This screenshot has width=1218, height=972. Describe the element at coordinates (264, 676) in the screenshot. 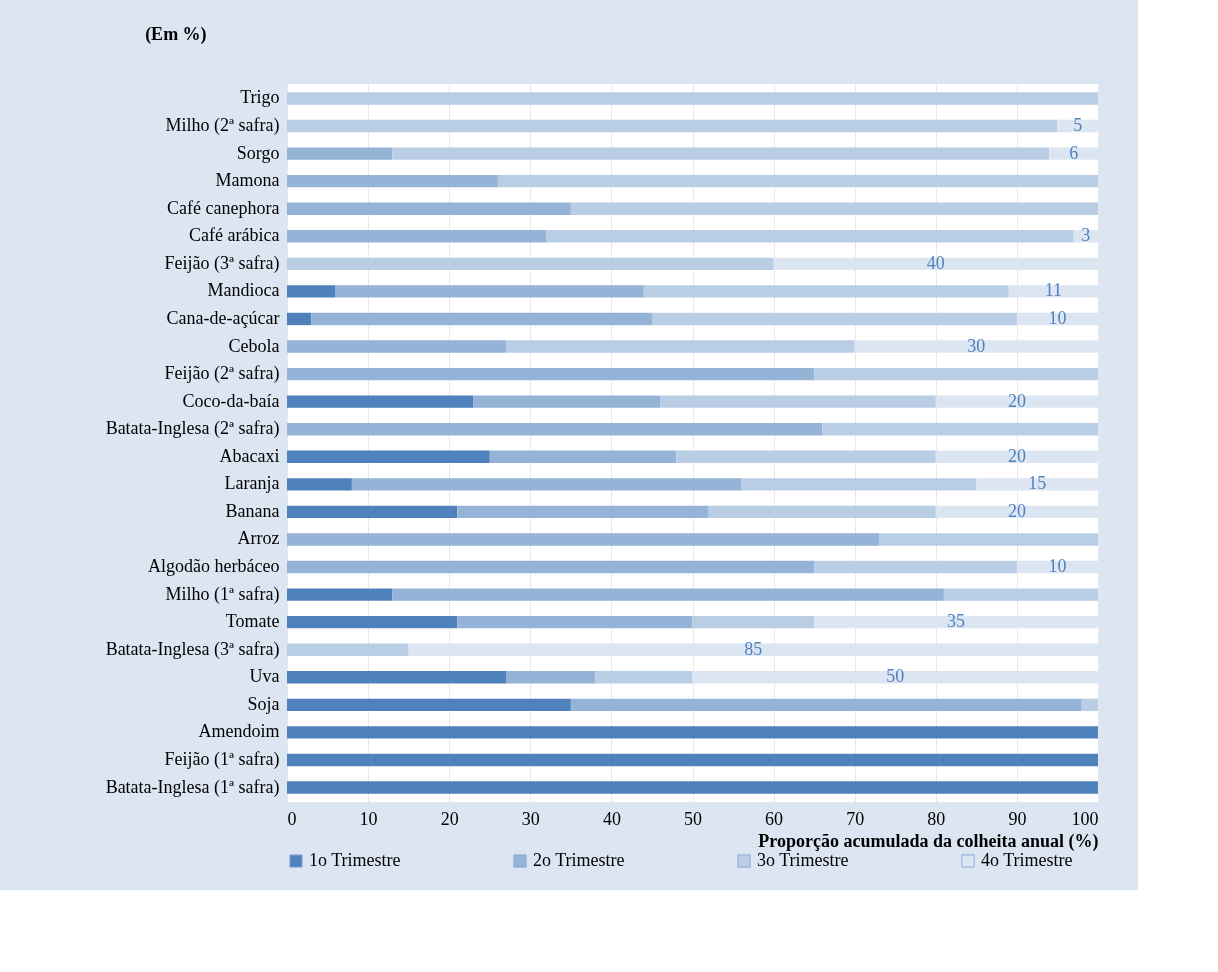

I see `y-tick-label: Uva` at that location.